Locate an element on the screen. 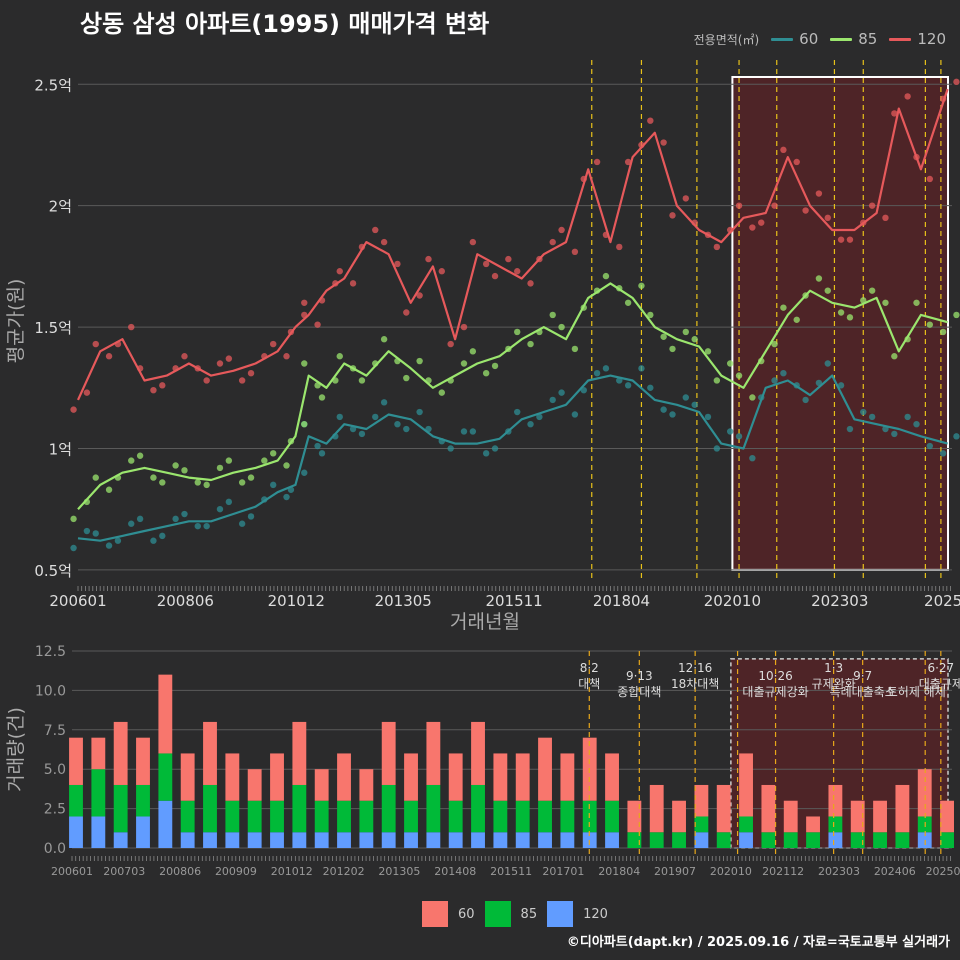  volume-x-tick-label: 202112 is located at coordinates (783, 871).